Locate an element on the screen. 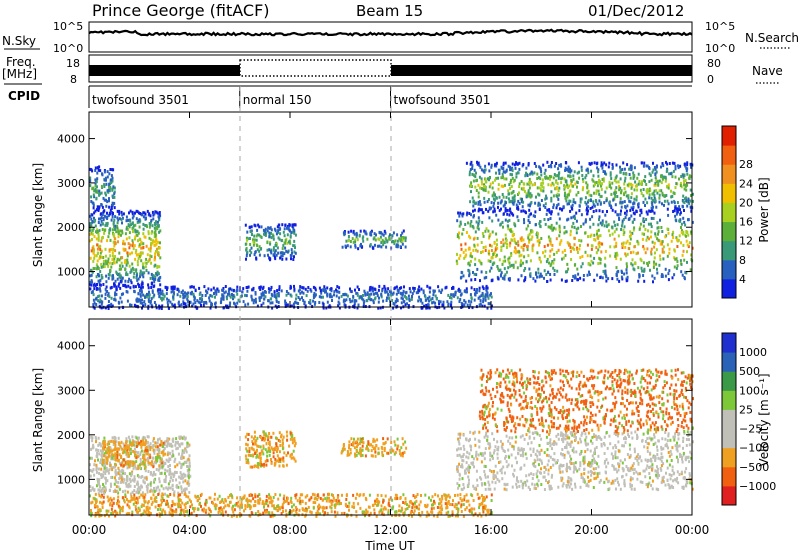 The height and width of the screenshot is (554, 800). nsky-label: N.Sky is located at coordinates (19, 41).